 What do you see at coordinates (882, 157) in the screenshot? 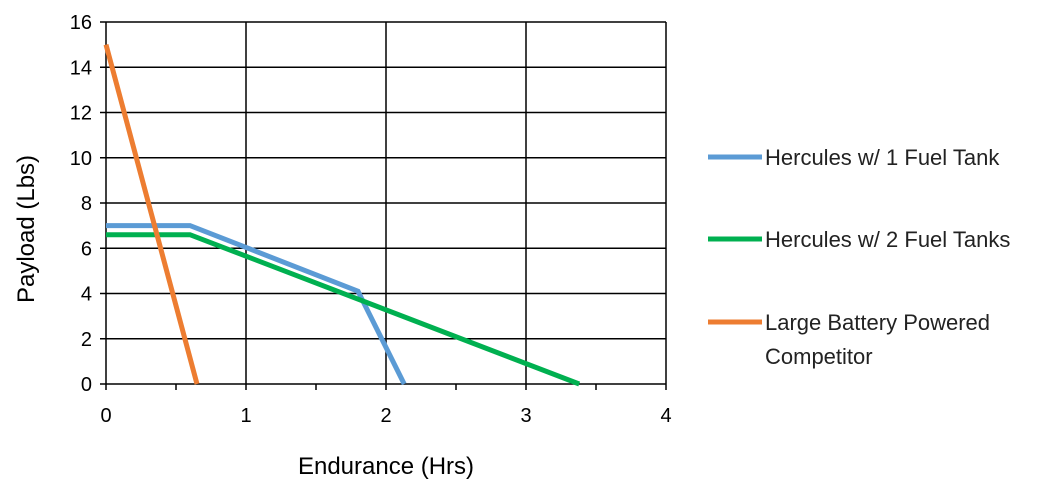
I see `legend-label: Hercules w/ 1 Fuel Tank` at bounding box center [882, 157].